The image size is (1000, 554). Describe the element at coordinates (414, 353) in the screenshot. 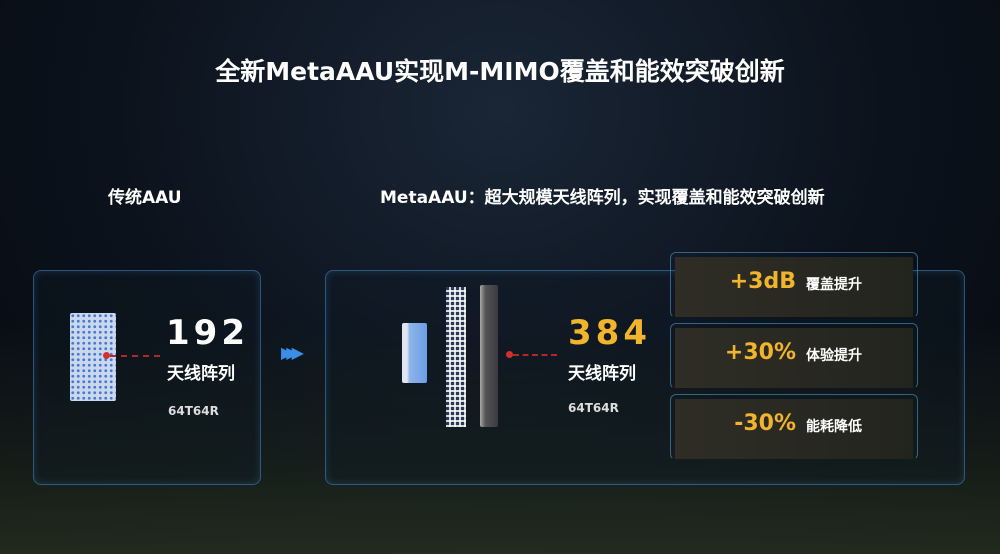

I see `aau-unit-icon` at that location.